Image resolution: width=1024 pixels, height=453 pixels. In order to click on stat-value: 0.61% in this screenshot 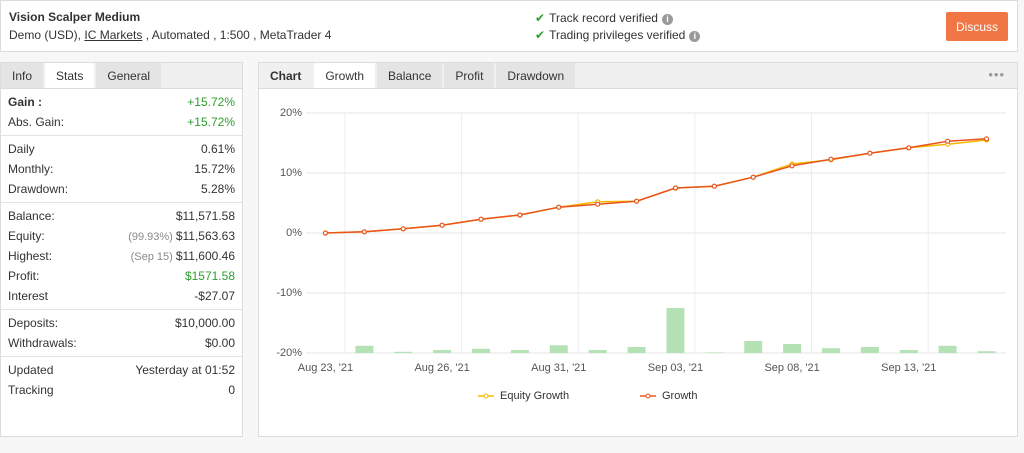, I will do `click(217, 149)`.